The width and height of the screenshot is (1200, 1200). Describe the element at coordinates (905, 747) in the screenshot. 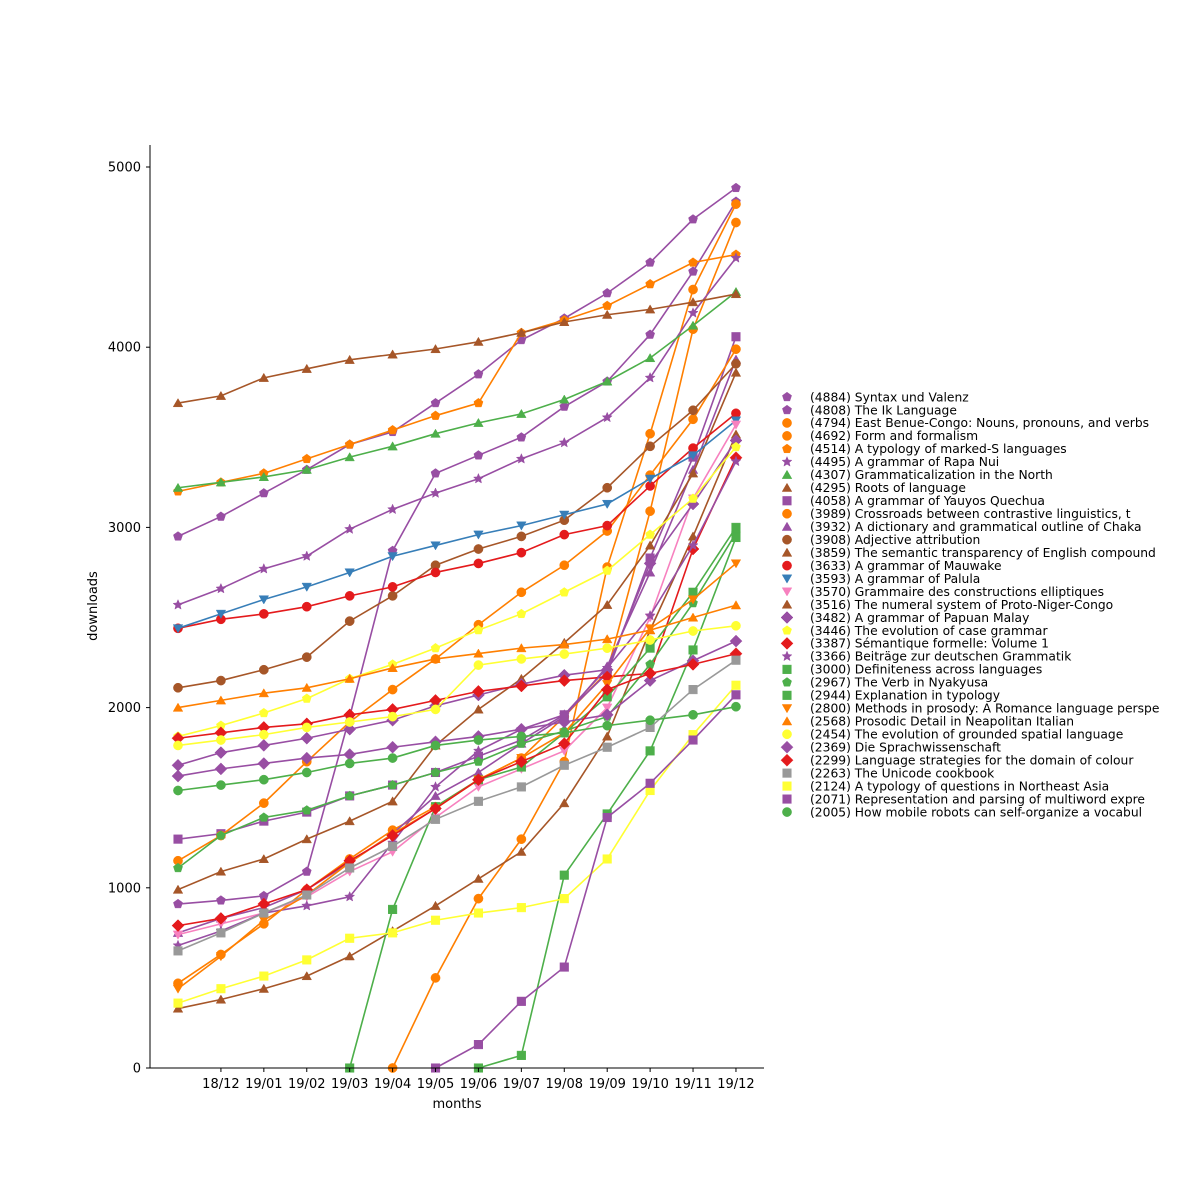

I see `legend-entry: (2369) Die Sprachwissenschaft` at that location.